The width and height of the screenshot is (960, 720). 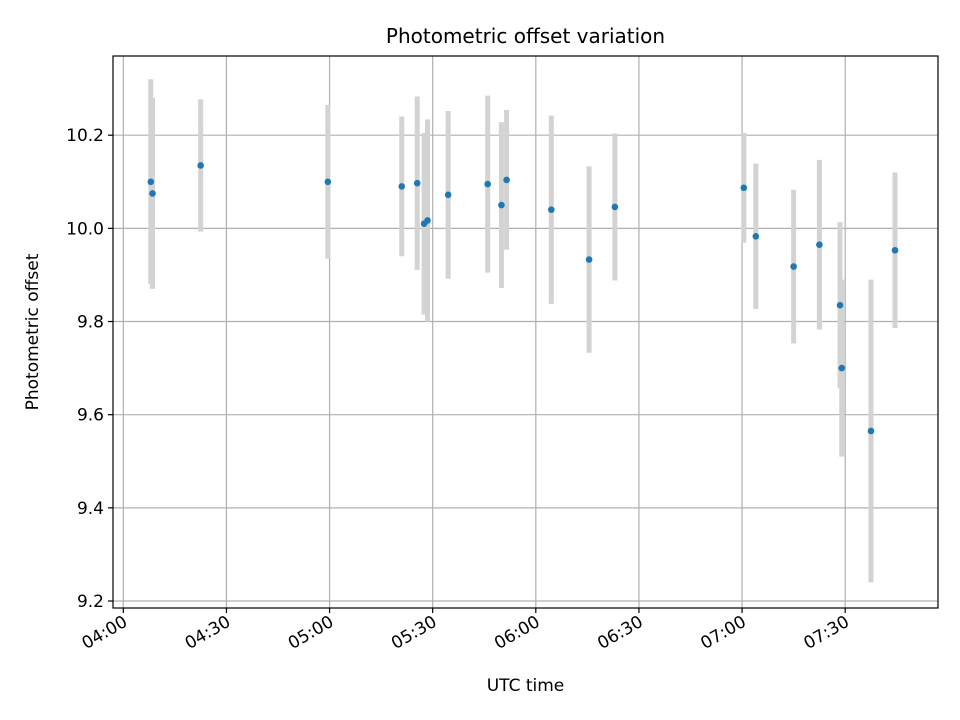 What do you see at coordinates (90, 323) in the screenshot?
I see `y-tick-label: 9.8` at bounding box center [90, 323].